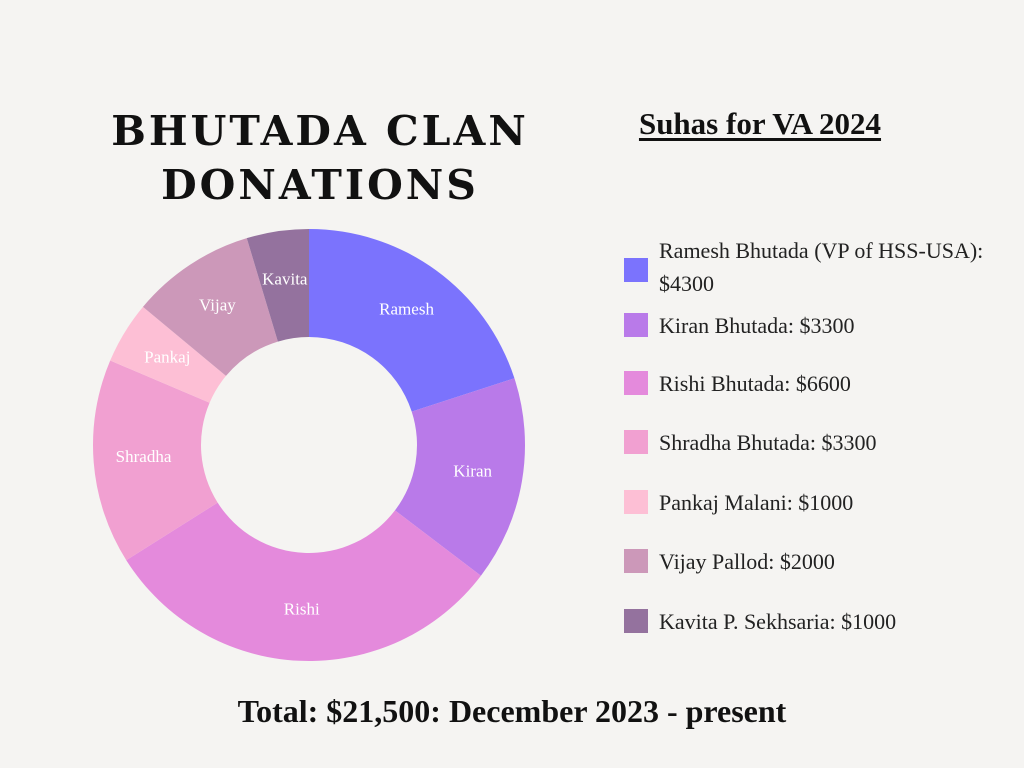  Describe the element at coordinates (302, 609) in the screenshot. I see `slice-label-rishi: Rishi` at that location.